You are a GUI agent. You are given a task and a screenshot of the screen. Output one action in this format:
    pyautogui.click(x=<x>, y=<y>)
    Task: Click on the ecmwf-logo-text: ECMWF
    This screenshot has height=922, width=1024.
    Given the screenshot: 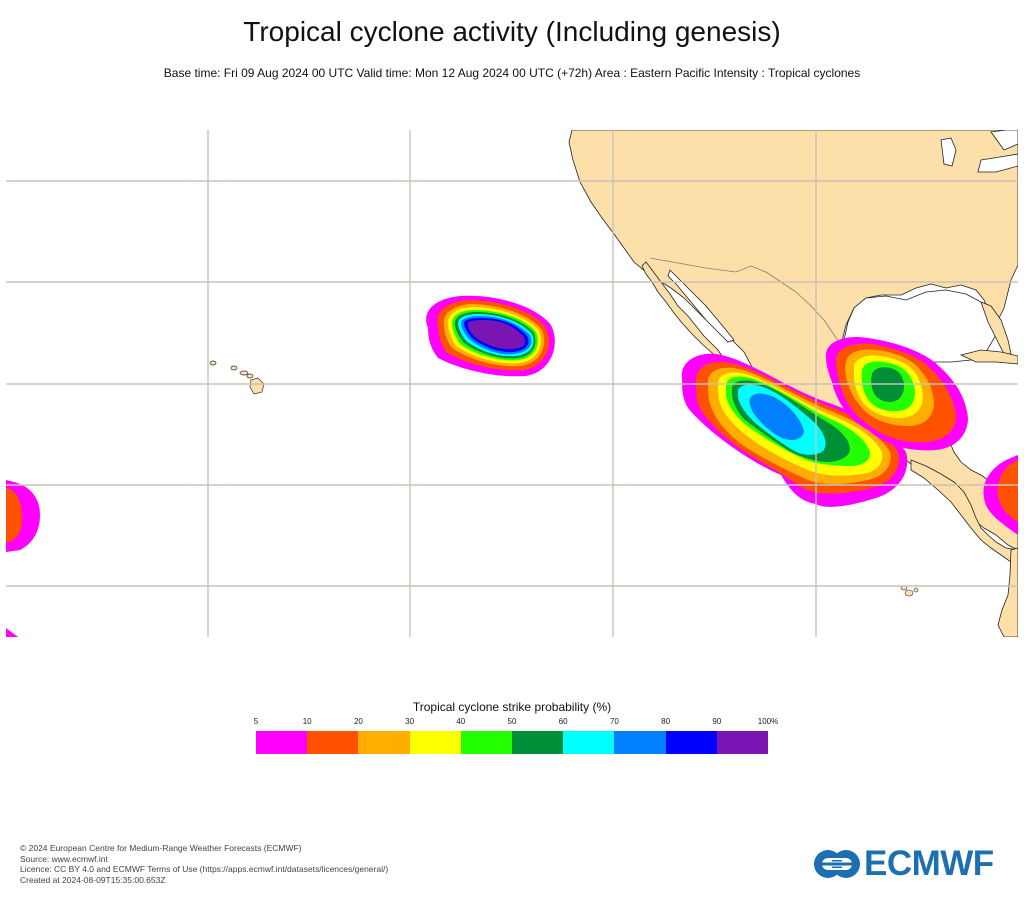 What is the action you would take?
    pyautogui.click(x=929, y=863)
    